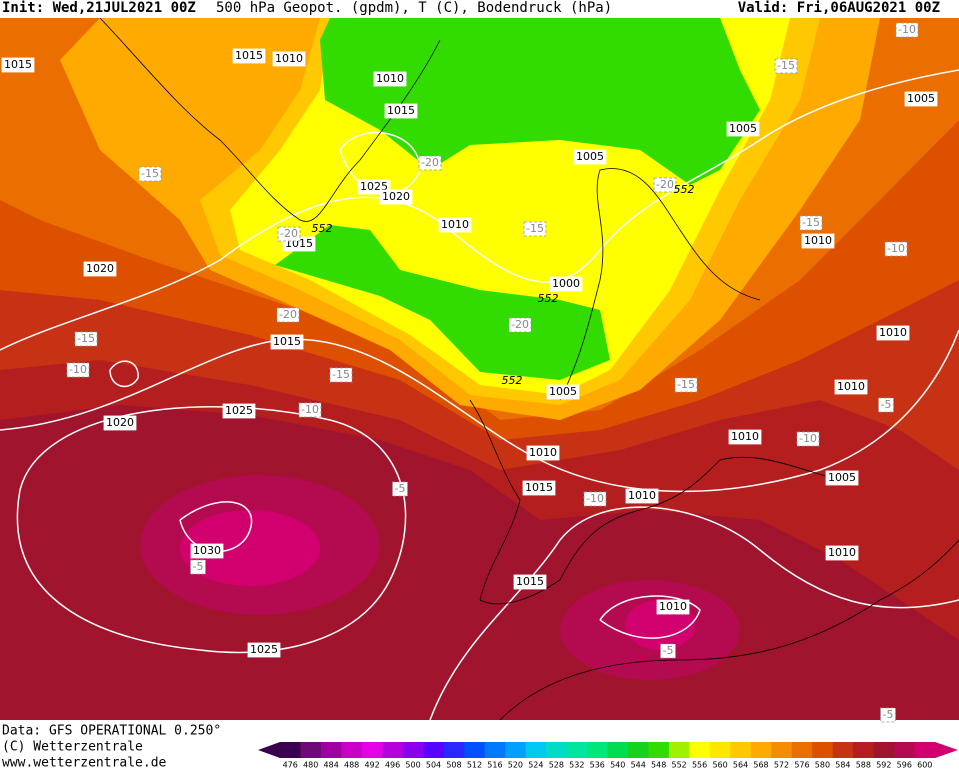 The height and width of the screenshot is (770, 959). I want to click on legend-label: 580, so click(822, 765).